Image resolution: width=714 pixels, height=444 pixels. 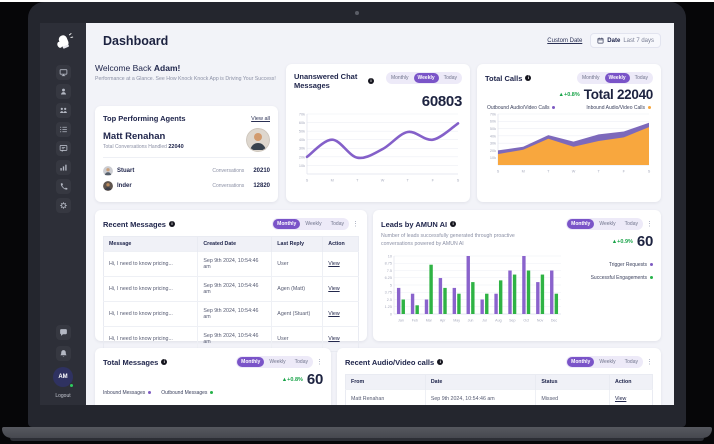 What do you see at coordinates (228, 185) in the screenshot?
I see `agent-metric-label: Conversations` at bounding box center [228, 185].